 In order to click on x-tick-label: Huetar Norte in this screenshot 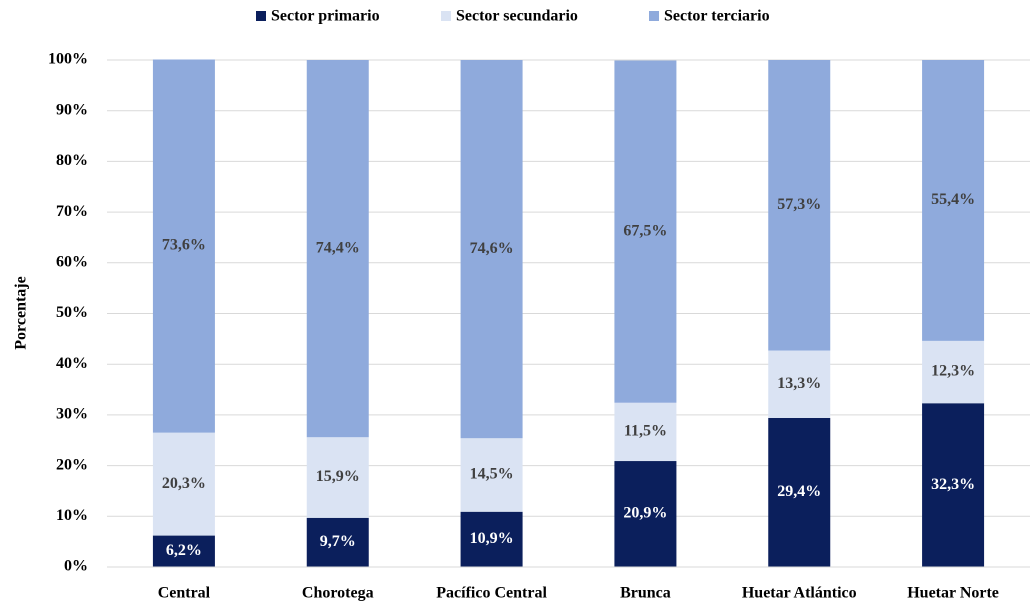, I will do `click(953, 593)`.